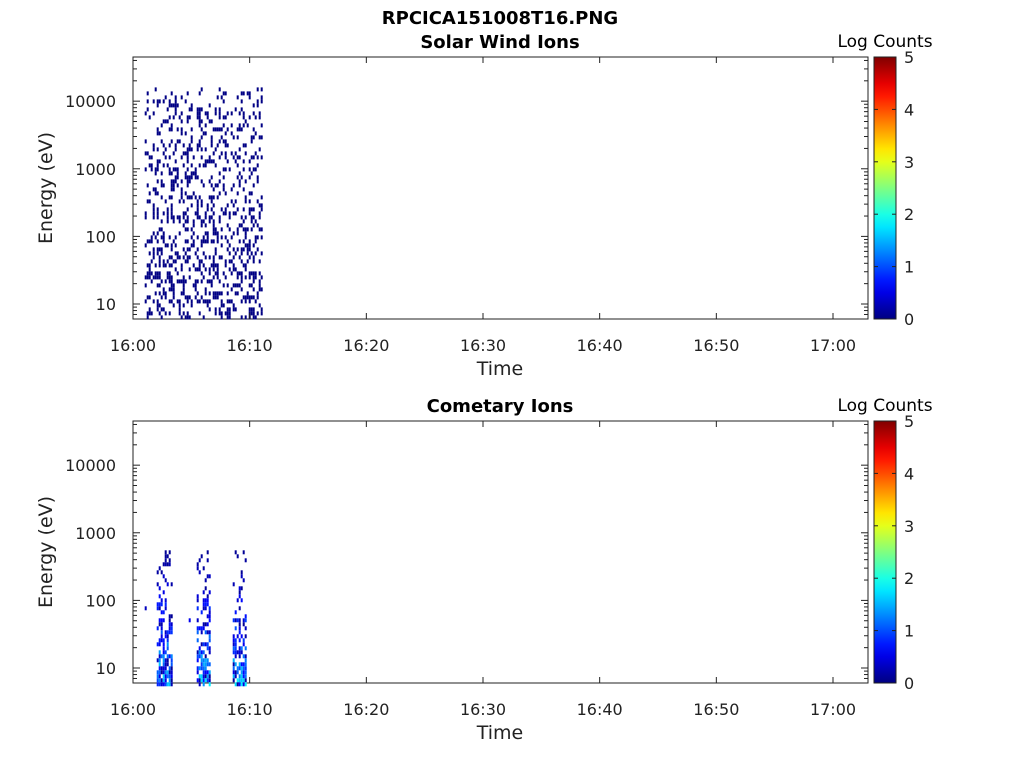 The height and width of the screenshot is (768, 1024). I want to click on cometary-xtick-label: 16:00, so click(133, 709).